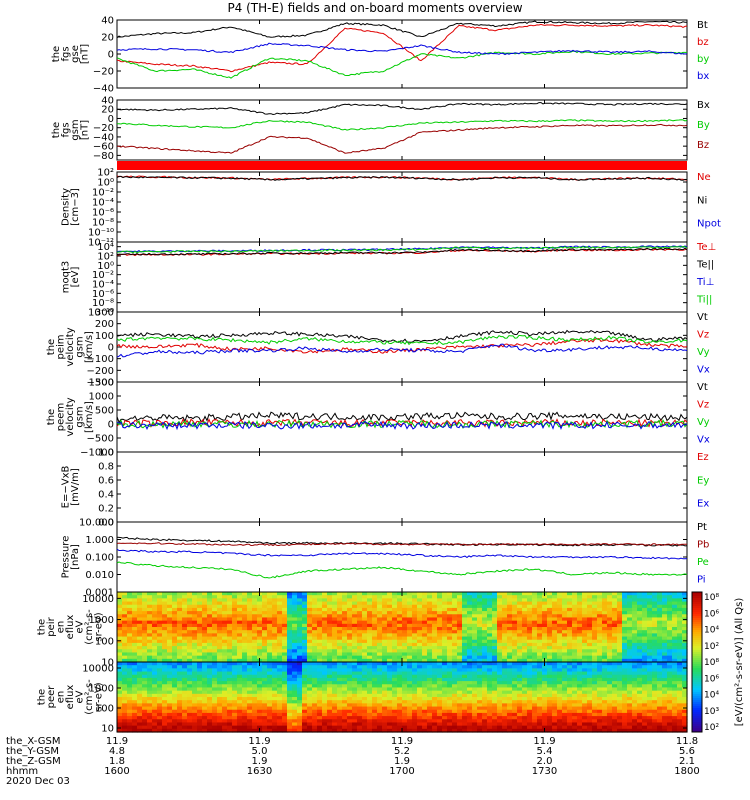 This screenshot has height=800, width=750. What do you see at coordinates (70, 207) in the screenshot?
I see `y-axis-label: Density[cm−3]` at bounding box center [70, 207].